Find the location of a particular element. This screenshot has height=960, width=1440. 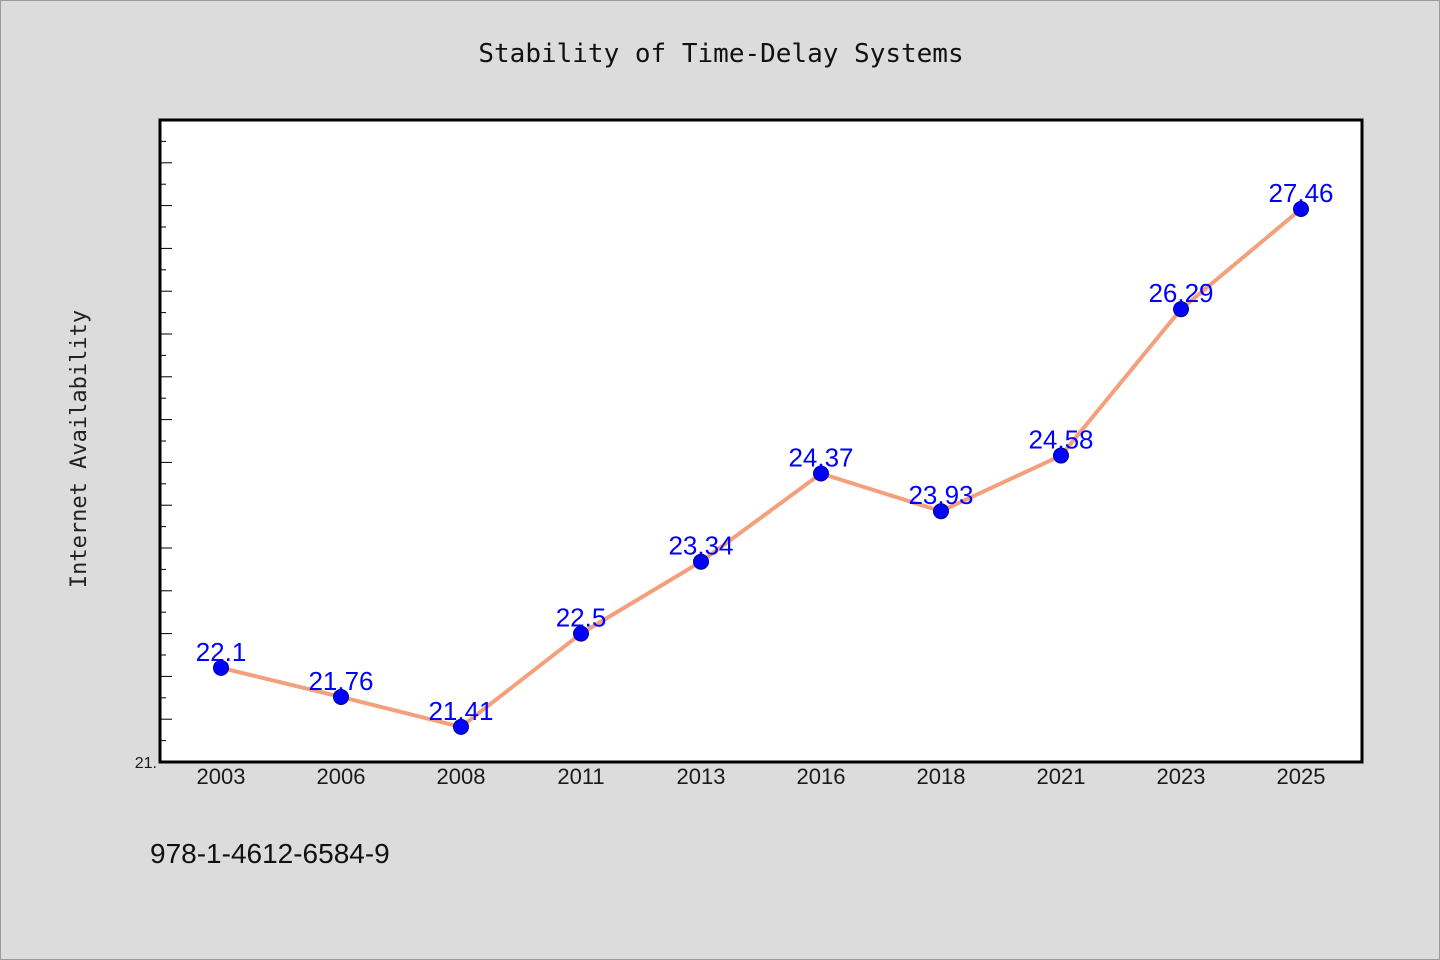

data-label: 27.46 is located at coordinates (1300, 193).